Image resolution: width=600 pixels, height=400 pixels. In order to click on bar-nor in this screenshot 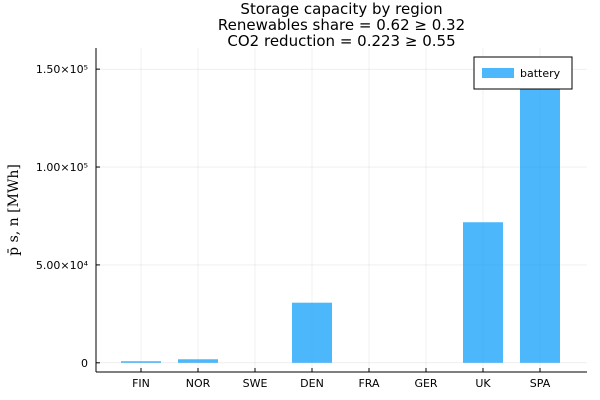, I will do `click(198, 361)`.